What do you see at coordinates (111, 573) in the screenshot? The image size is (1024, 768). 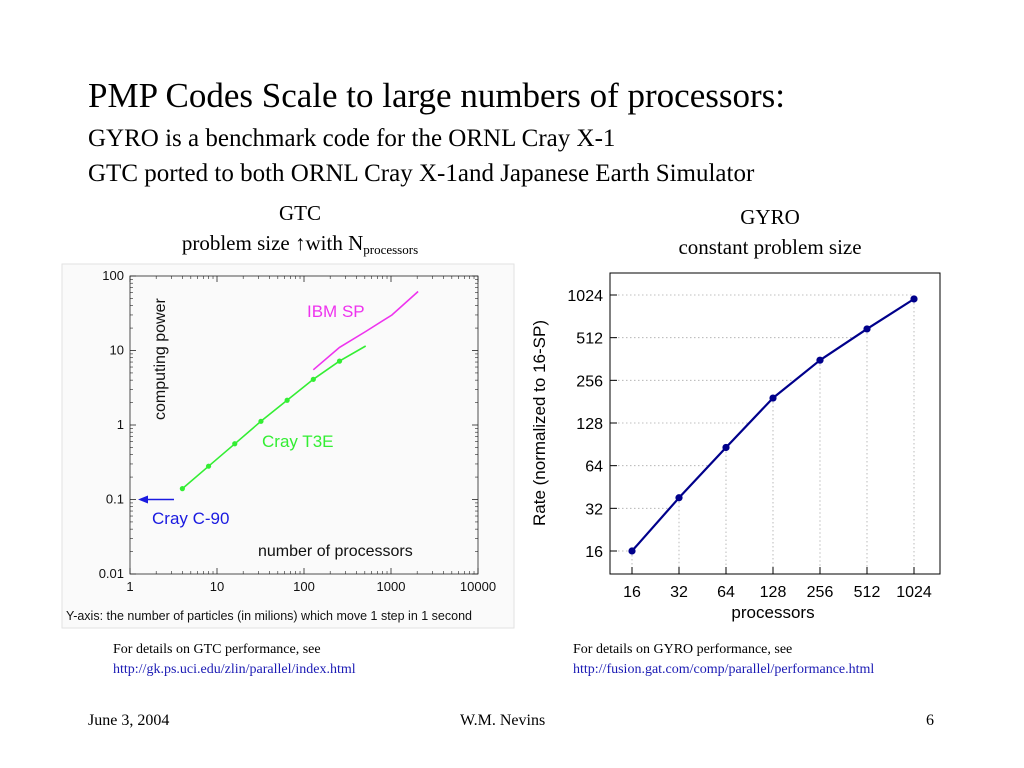 I see `gtc-y-tick-label: 0.01` at bounding box center [111, 573].